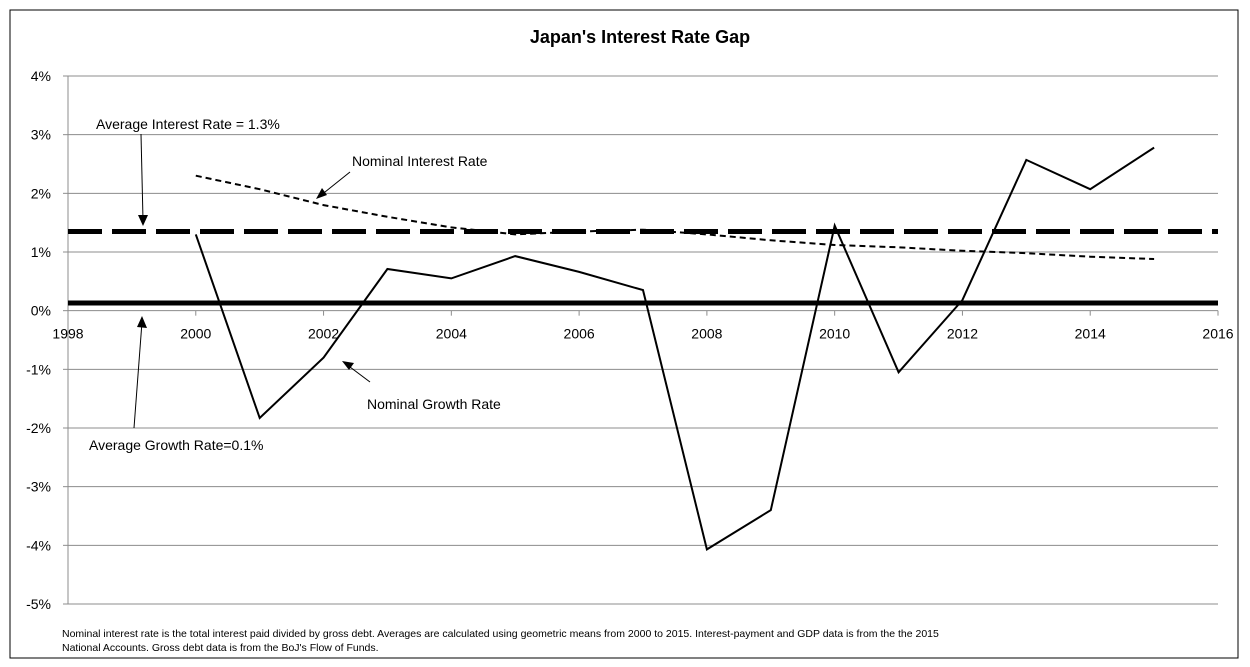 Image resolution: width=1250 pixels, height=667 pixels. Describe the element at coordinates (434, 404) in the screenshot. I see `nominal-growth-label: Nominal Growth Rate` at that location.